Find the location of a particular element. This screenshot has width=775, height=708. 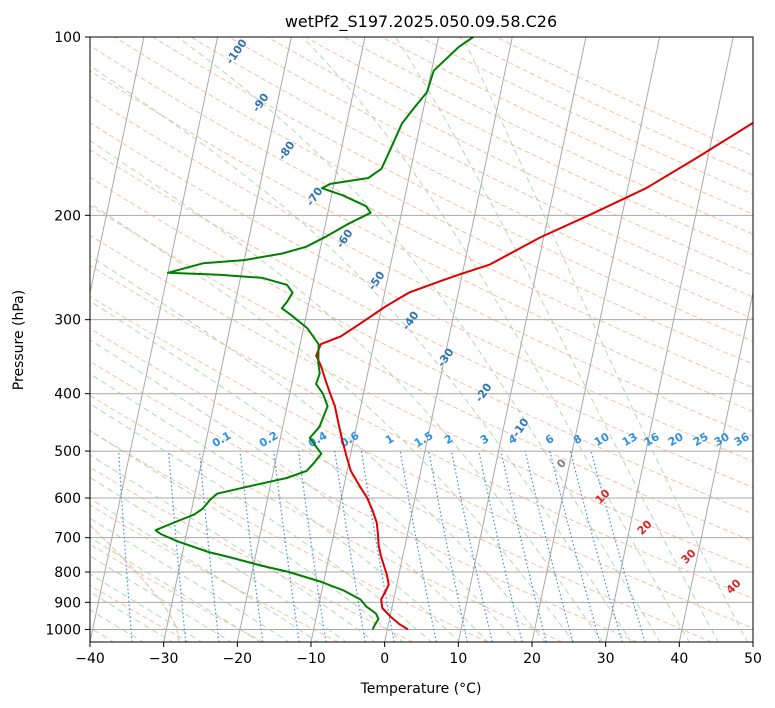

x-tick-label: 0 is located at coordinates (384, 659).